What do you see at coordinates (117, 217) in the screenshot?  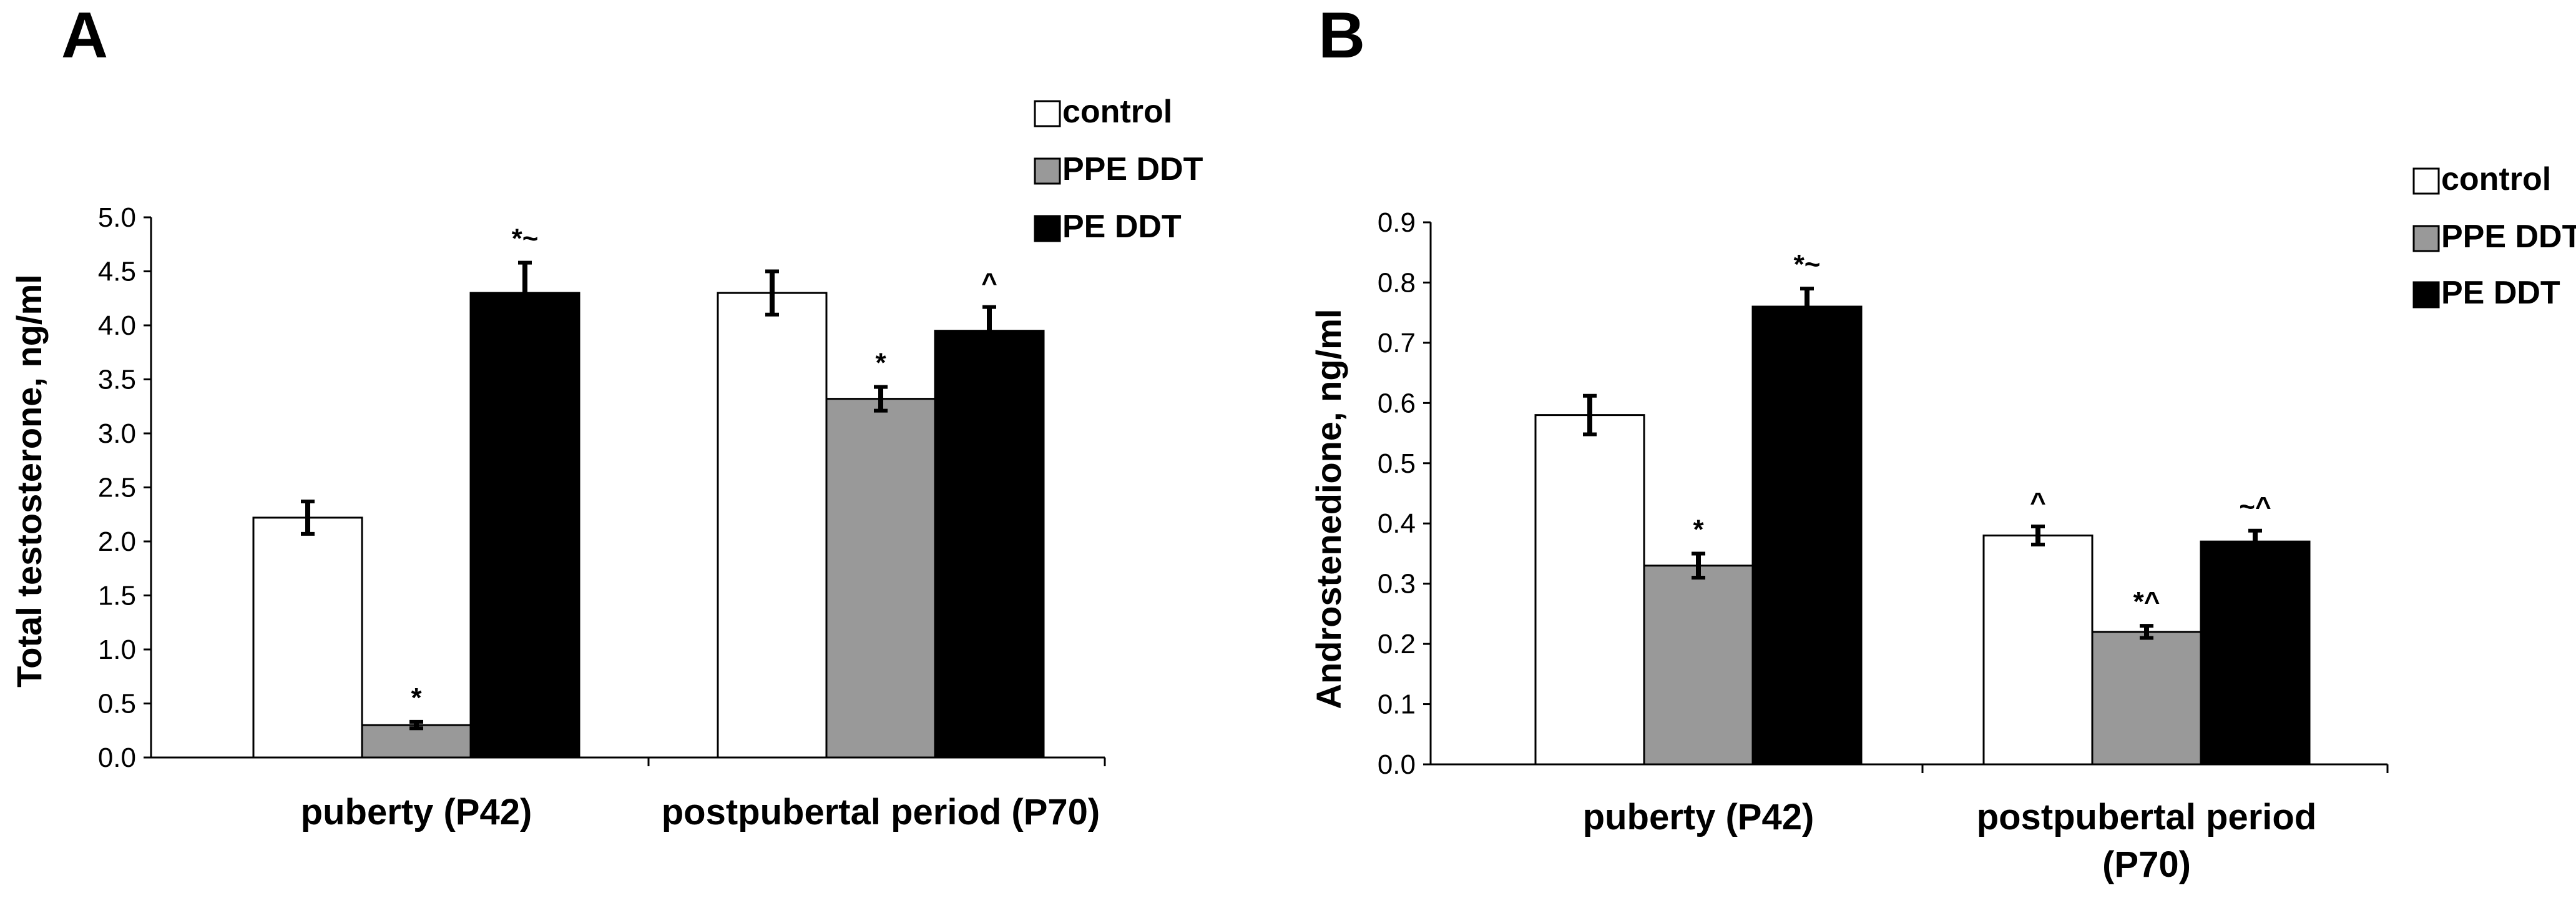 I see `panel-a-y-tick-label: 5.0` at bounding box center [117, 217].